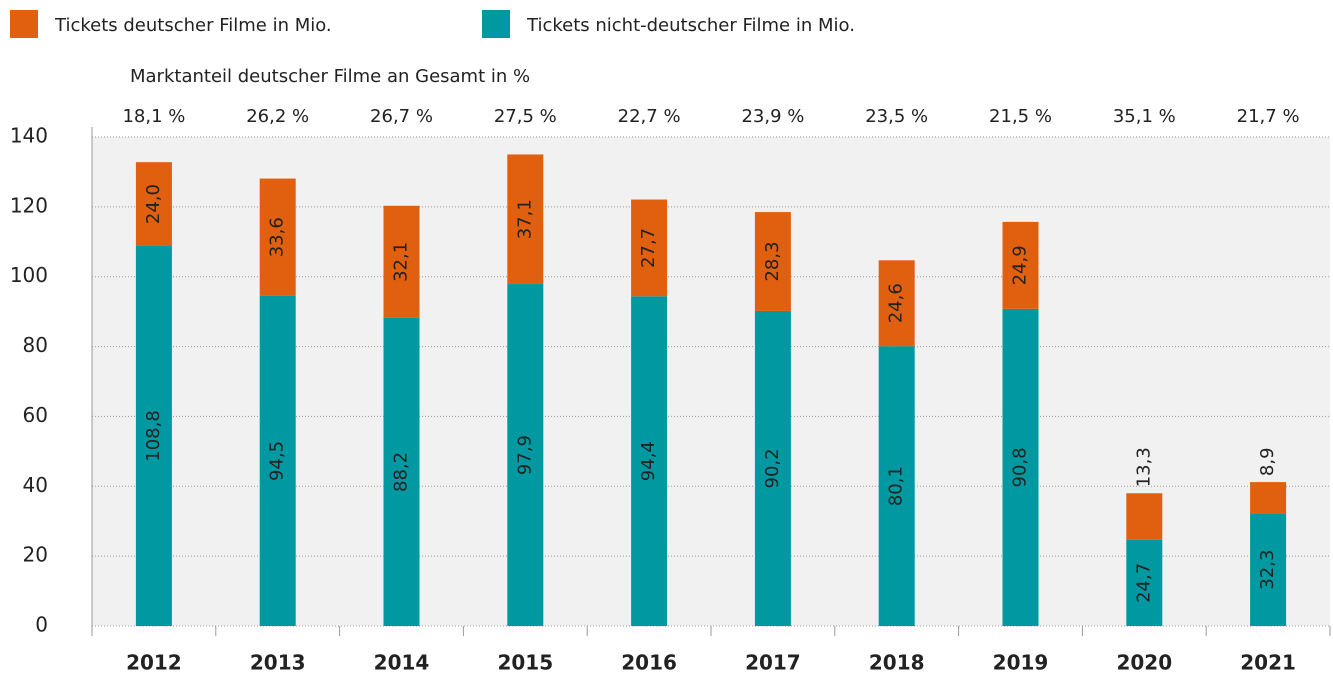 The image size is (1333, 677). I want to click on x-tick-label: 2018, so click(897, 663).